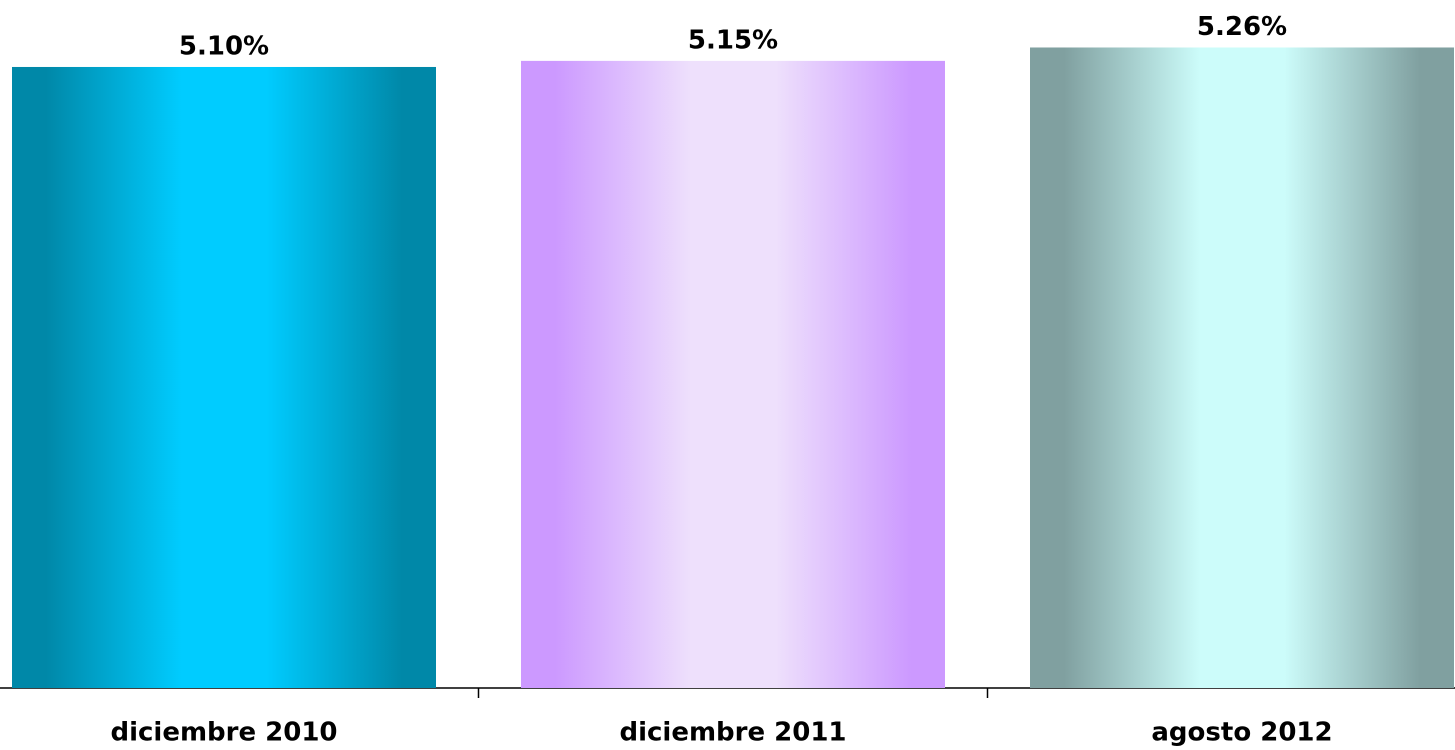  I want to click on x-tick-label: agosto 2012, so click(1241, 733).